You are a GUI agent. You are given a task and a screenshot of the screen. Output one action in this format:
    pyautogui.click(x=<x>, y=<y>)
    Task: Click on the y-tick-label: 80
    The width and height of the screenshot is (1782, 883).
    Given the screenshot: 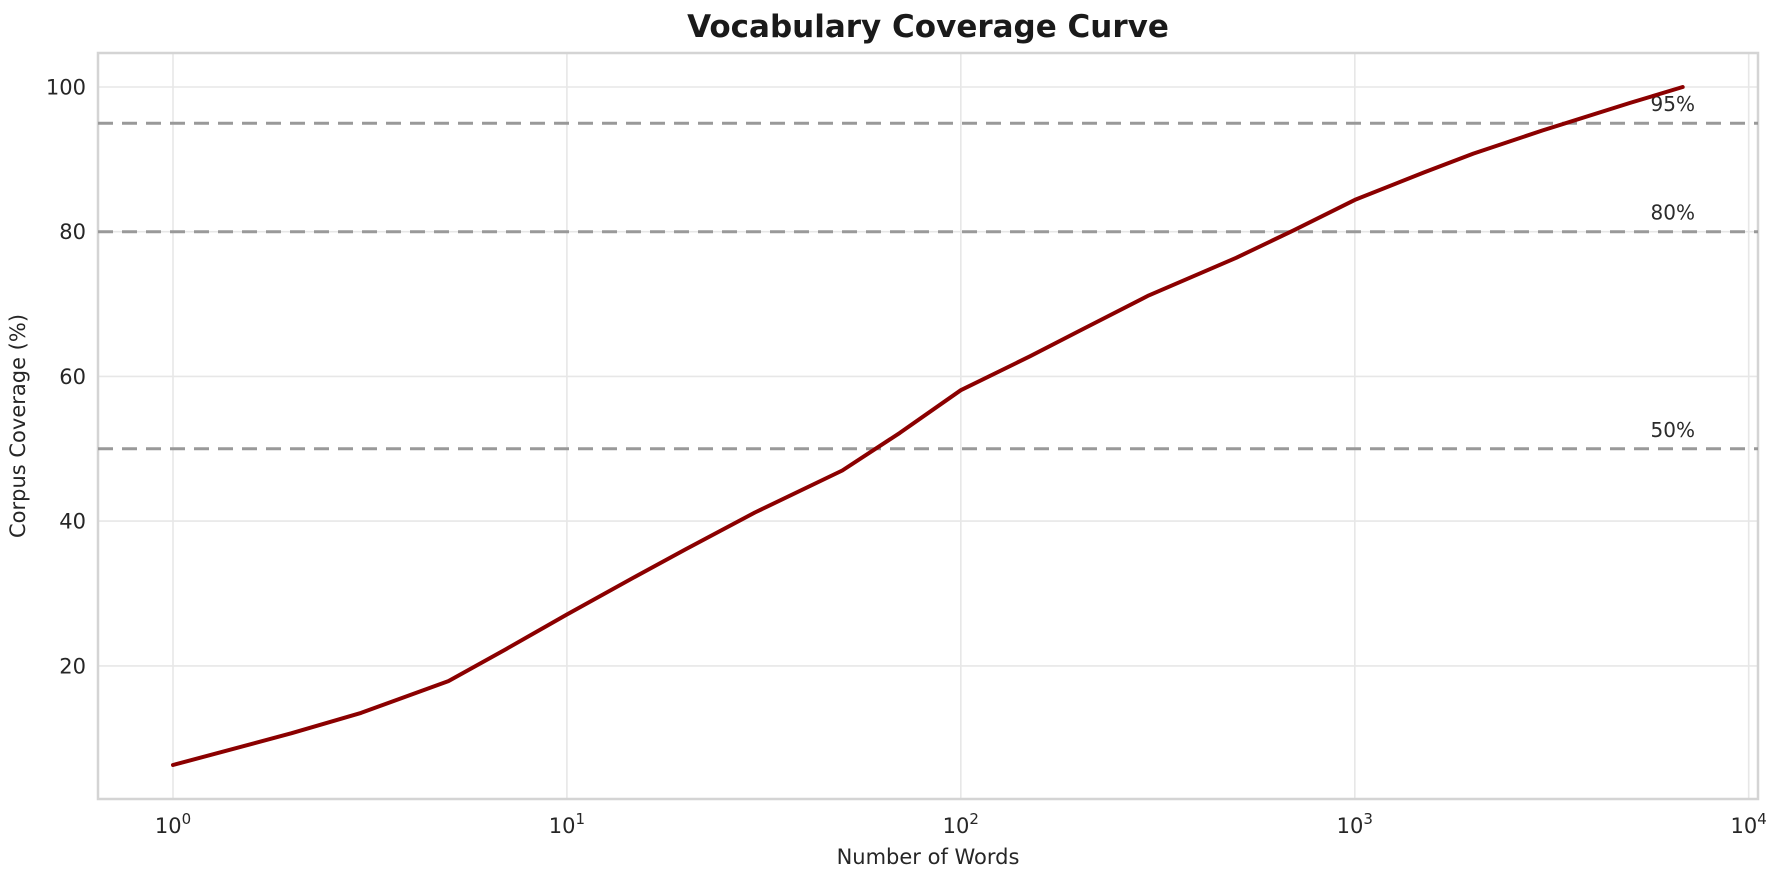 What is the action you would take?
    pyautogui.click(x=72, y=232)
    